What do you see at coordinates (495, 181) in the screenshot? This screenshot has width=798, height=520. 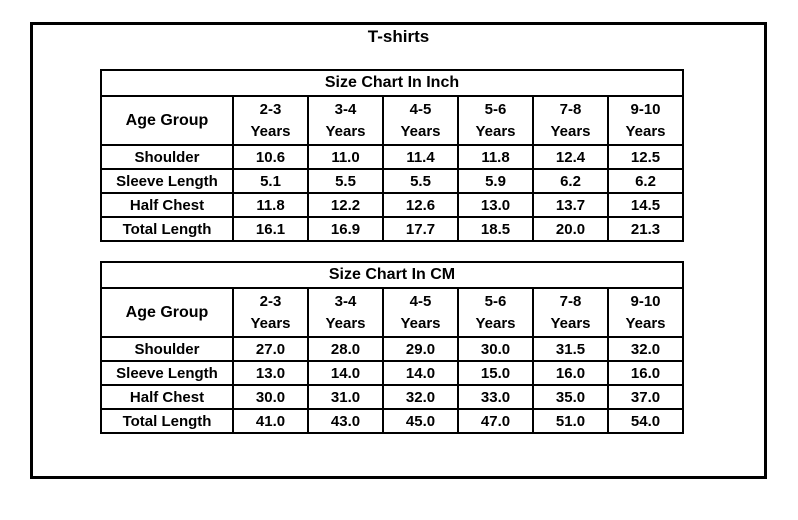 I see `cell-value: 5.9` at bounding box center [495, 181].